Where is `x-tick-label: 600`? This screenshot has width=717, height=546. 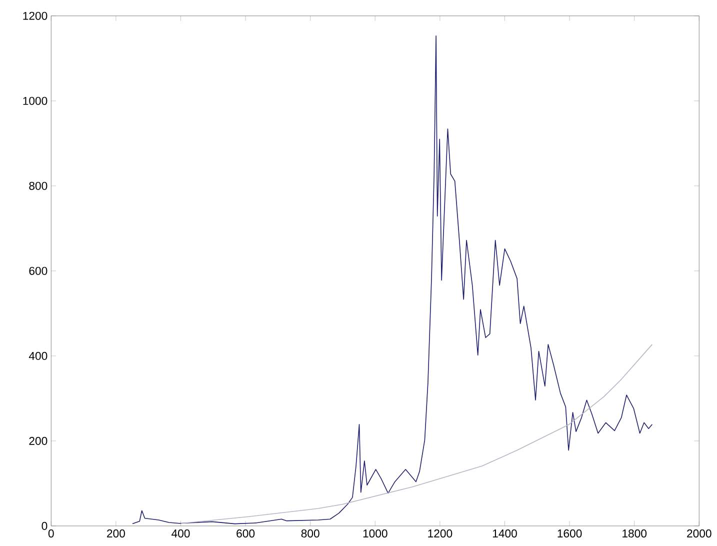
x-tick-label: 600 is located at coordinates (245, 534).